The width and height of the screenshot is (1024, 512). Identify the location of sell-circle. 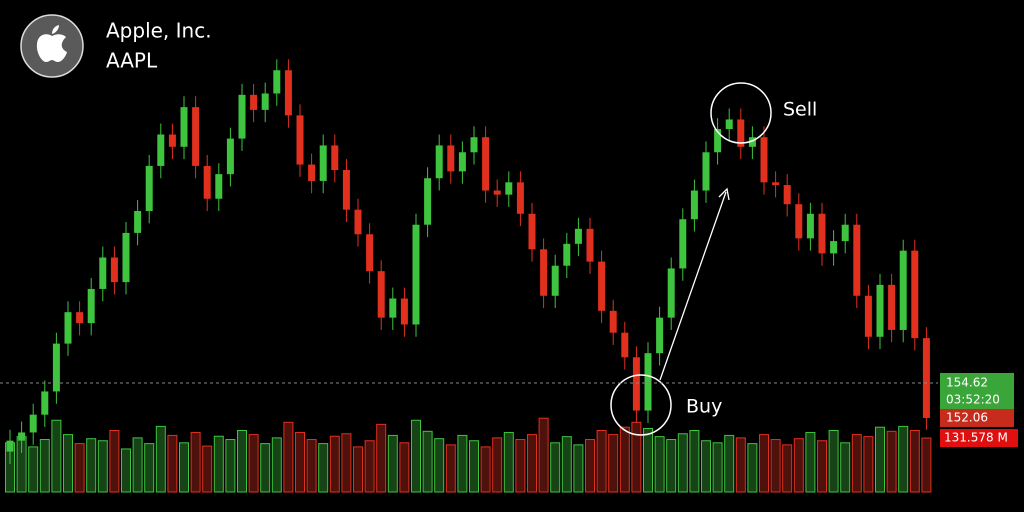
(741, 113).